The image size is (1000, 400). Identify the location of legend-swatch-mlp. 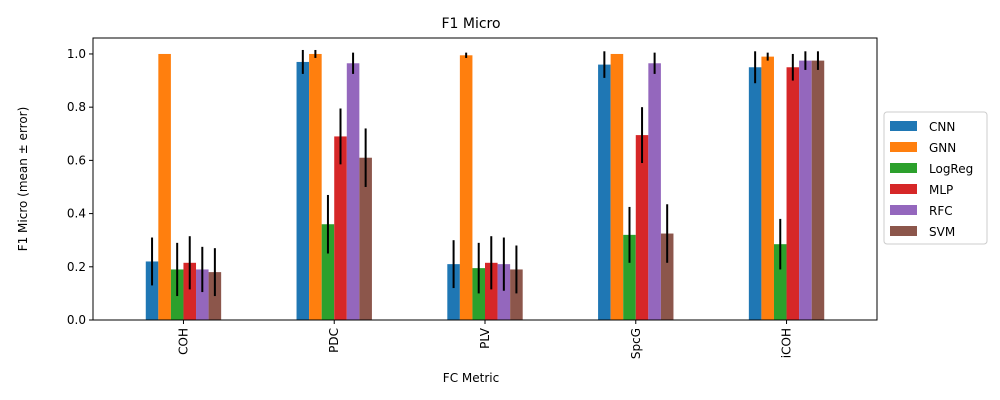
(903, 189).